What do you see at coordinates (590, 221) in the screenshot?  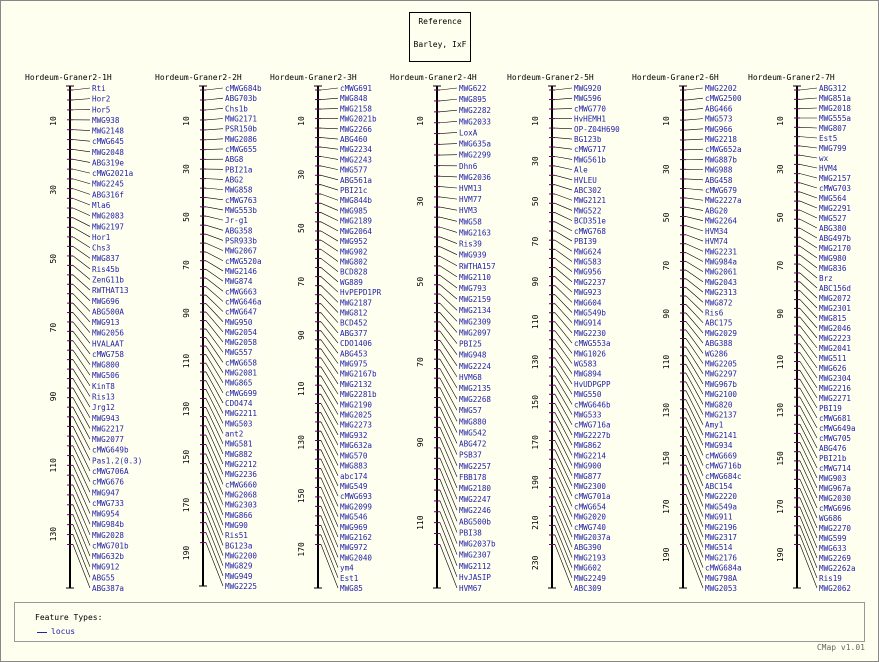 I see `feature-label: BCD351e` at bounding box center [590, 221].